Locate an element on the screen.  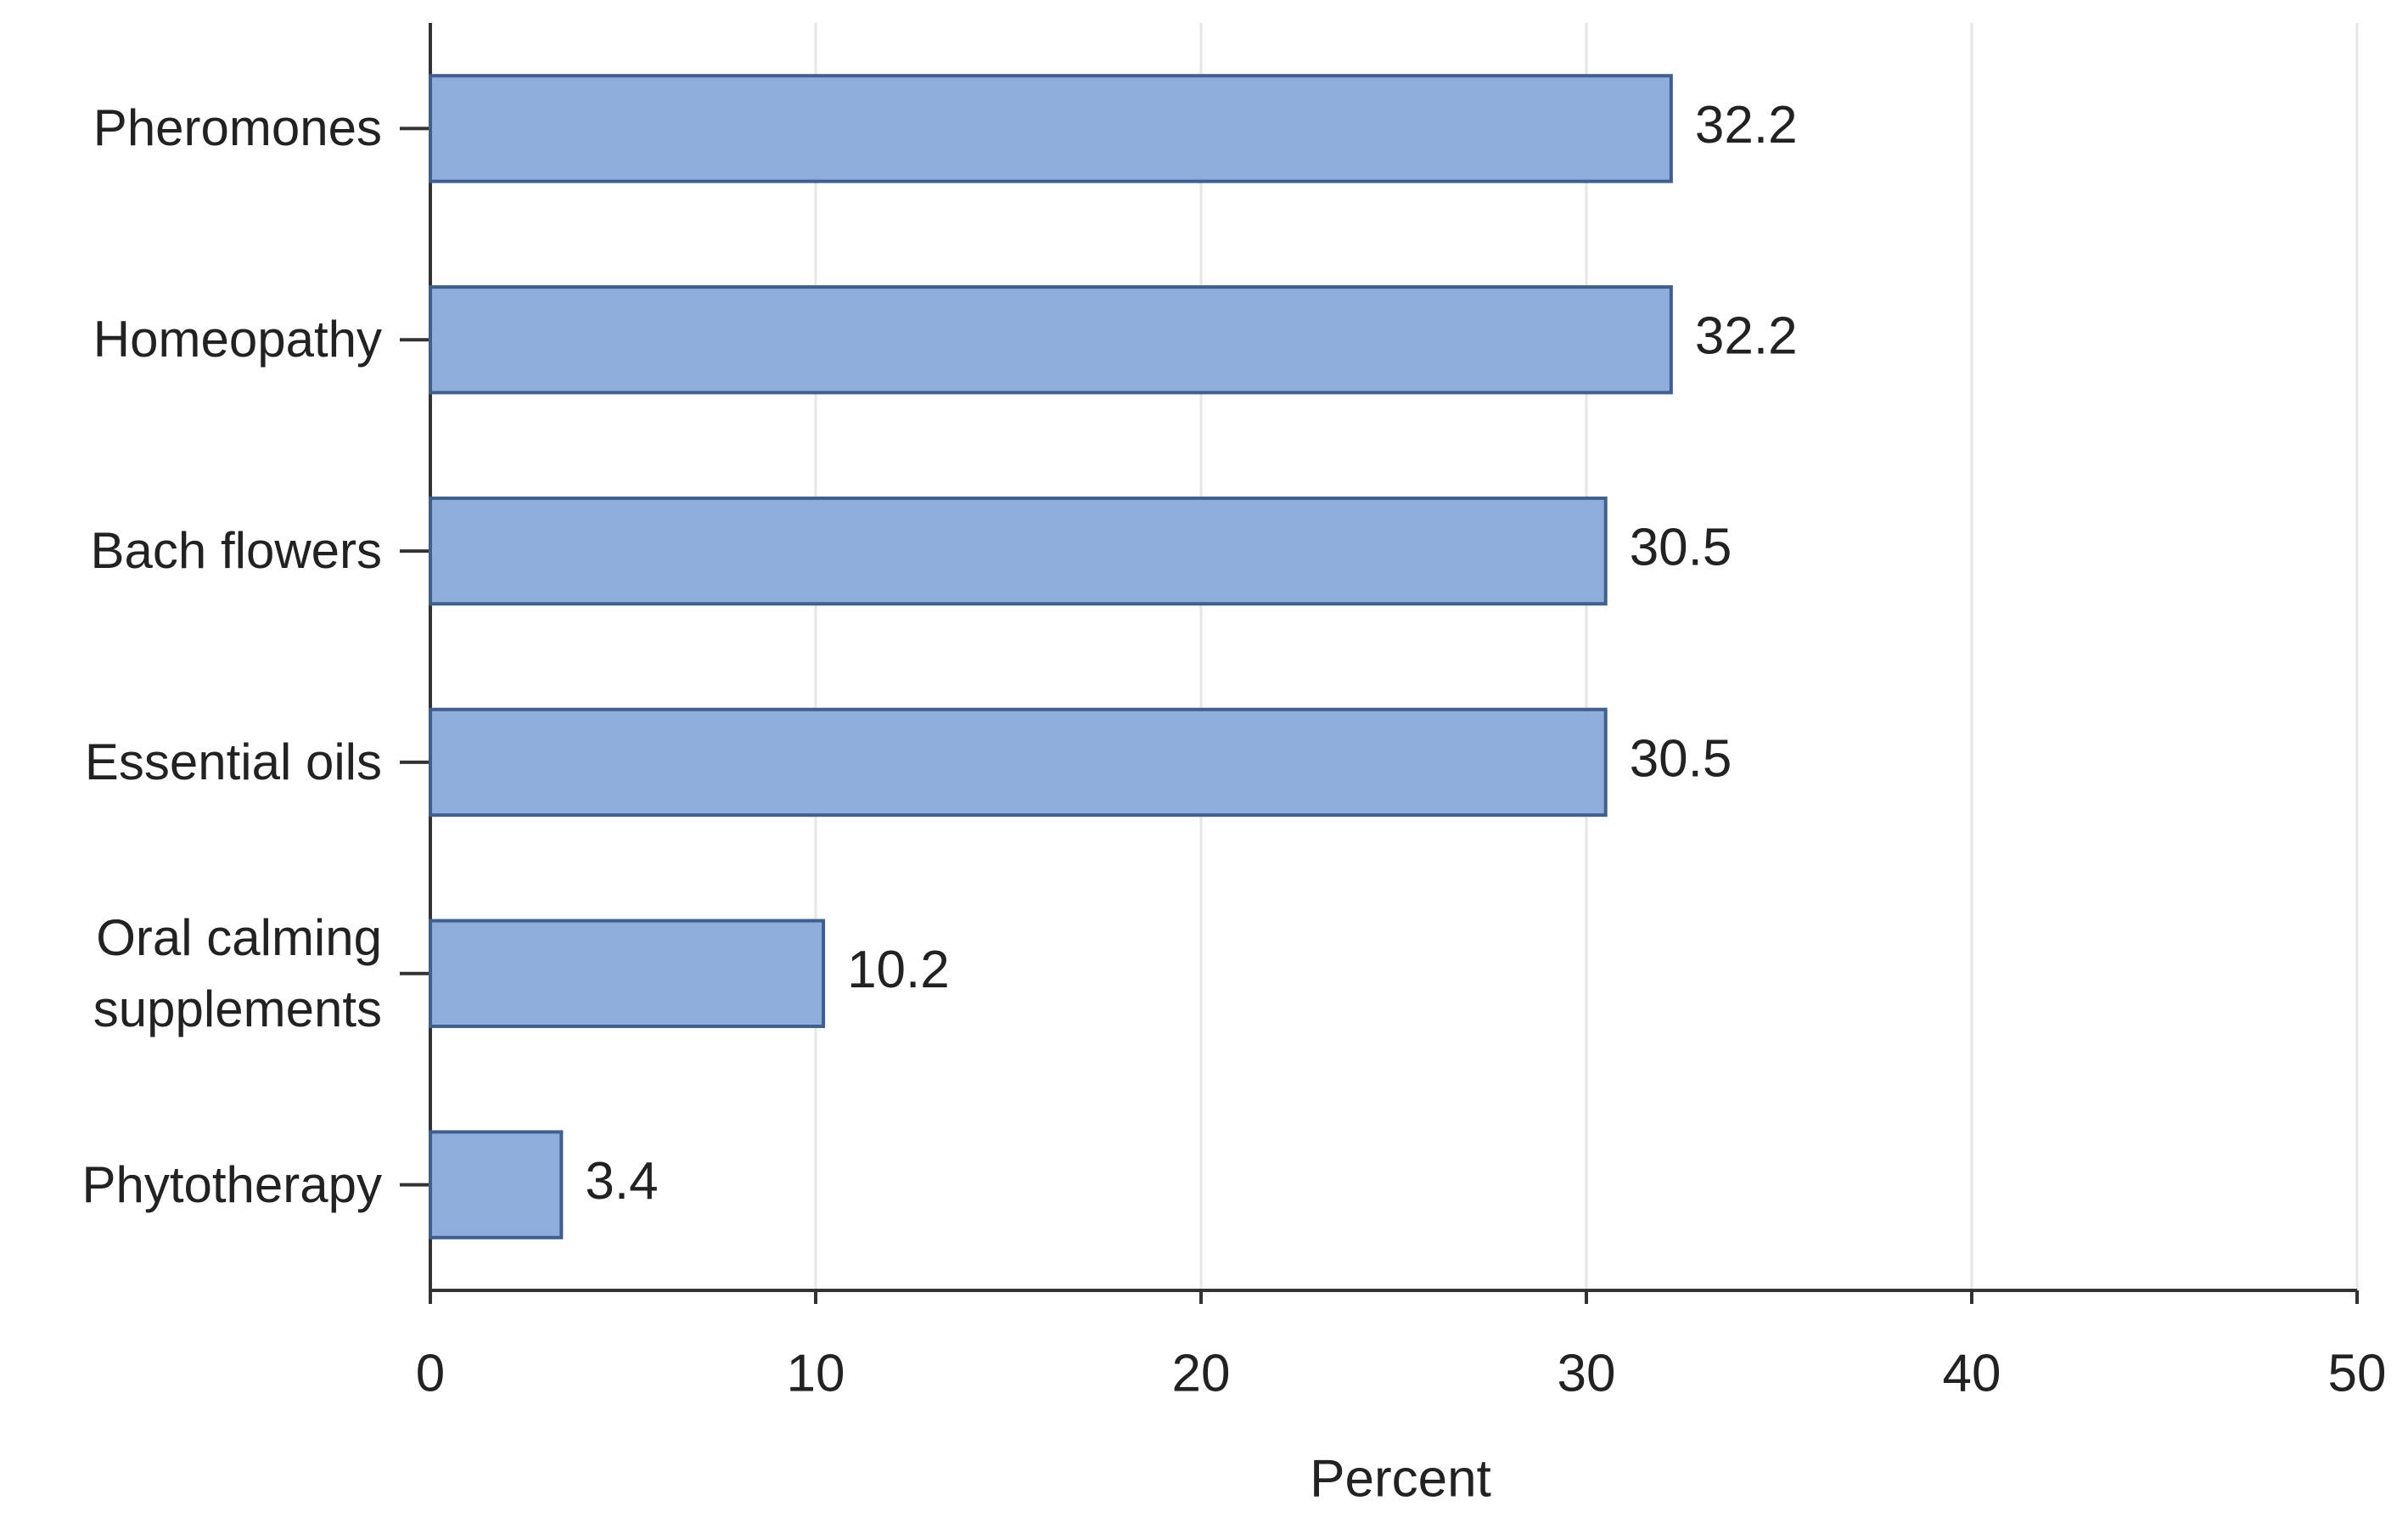
x-tick-label: 0 is located at coordinates (430, 1373).